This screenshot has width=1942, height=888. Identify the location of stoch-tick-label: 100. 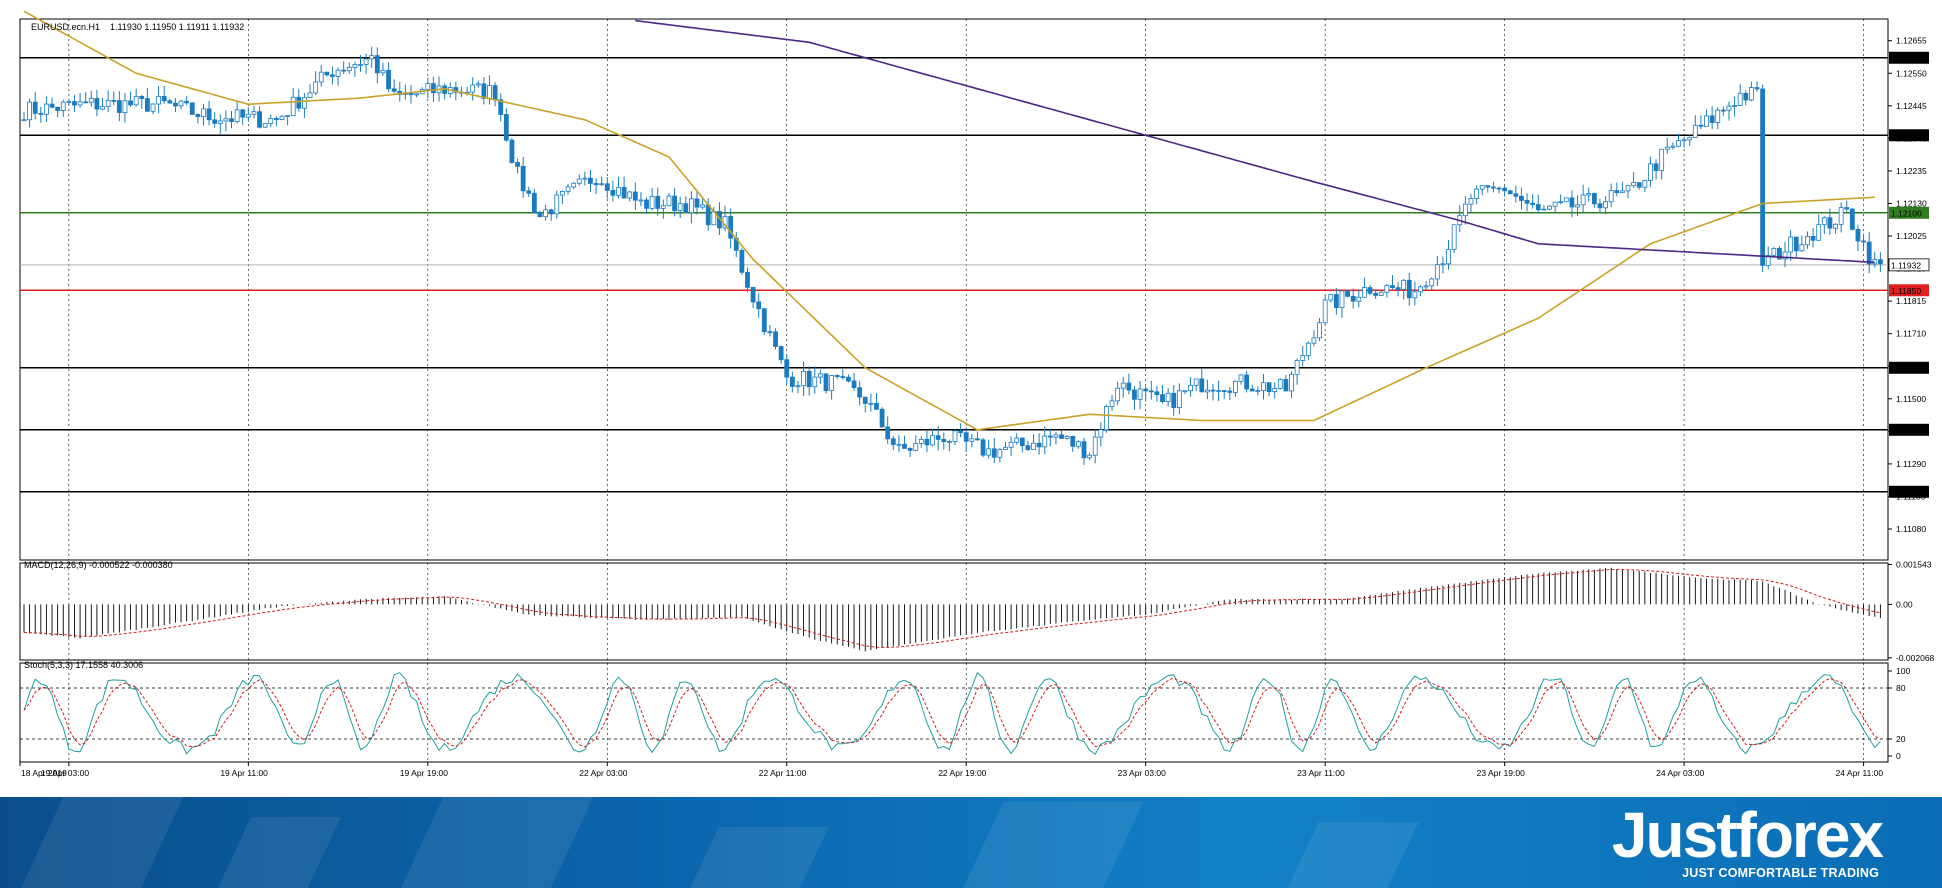
(1903, 671).